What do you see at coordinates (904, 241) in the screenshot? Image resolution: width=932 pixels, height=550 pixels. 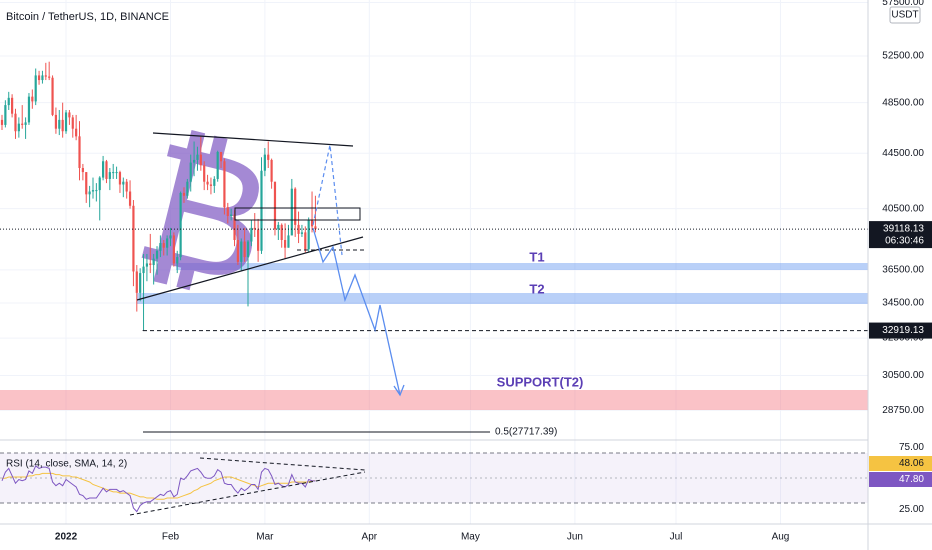 I see `countdown: 06:30:46` at bounding box center [904, 241].